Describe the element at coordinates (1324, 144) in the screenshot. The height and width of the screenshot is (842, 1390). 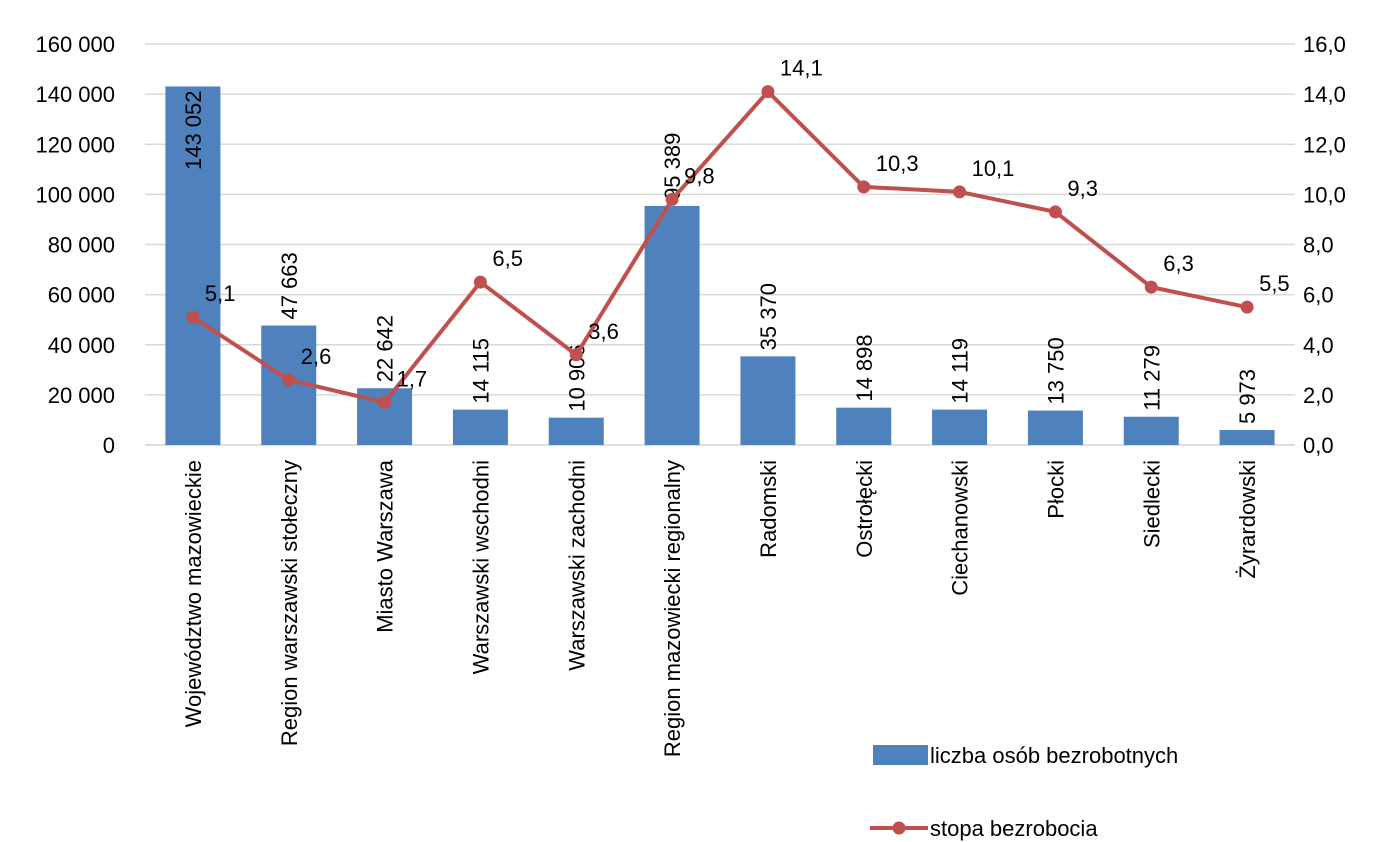
I see `y2-tick-label: 12,0` at that location.